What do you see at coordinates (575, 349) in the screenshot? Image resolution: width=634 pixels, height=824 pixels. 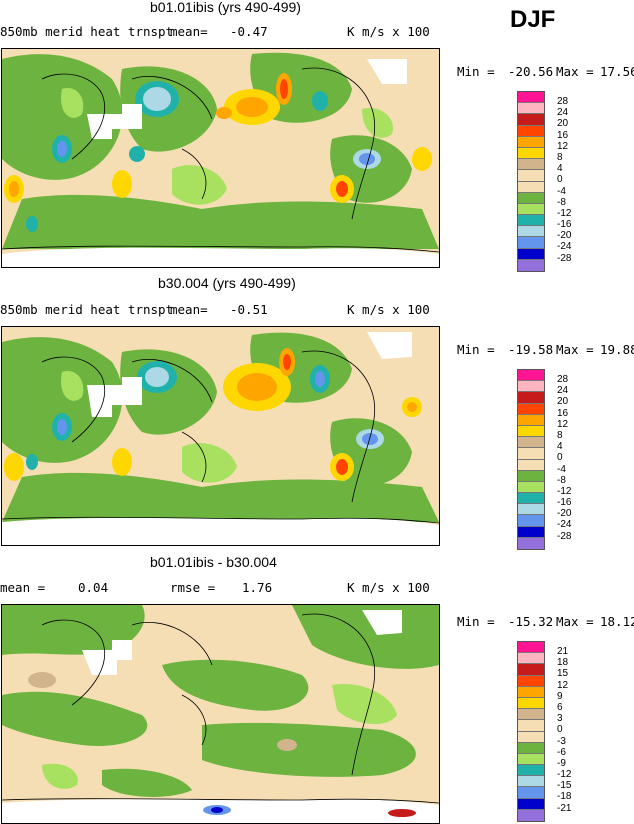 I see `panel-2-max-label: Max =` at bounding box center [575, 349].